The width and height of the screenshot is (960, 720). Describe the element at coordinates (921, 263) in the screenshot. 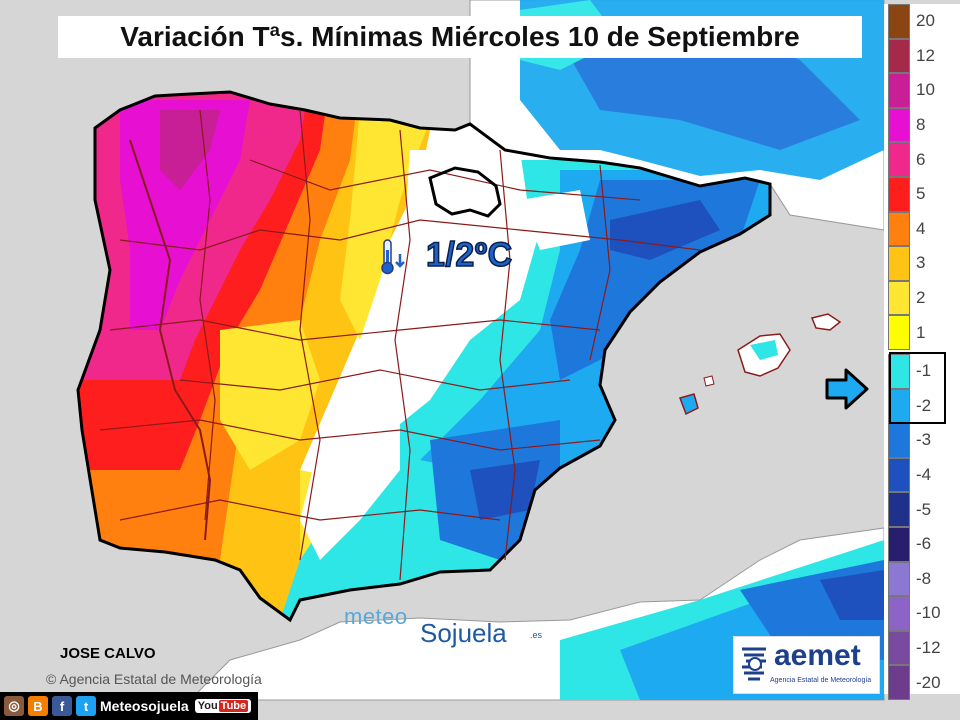

I see `legend-label: 3` at that location.